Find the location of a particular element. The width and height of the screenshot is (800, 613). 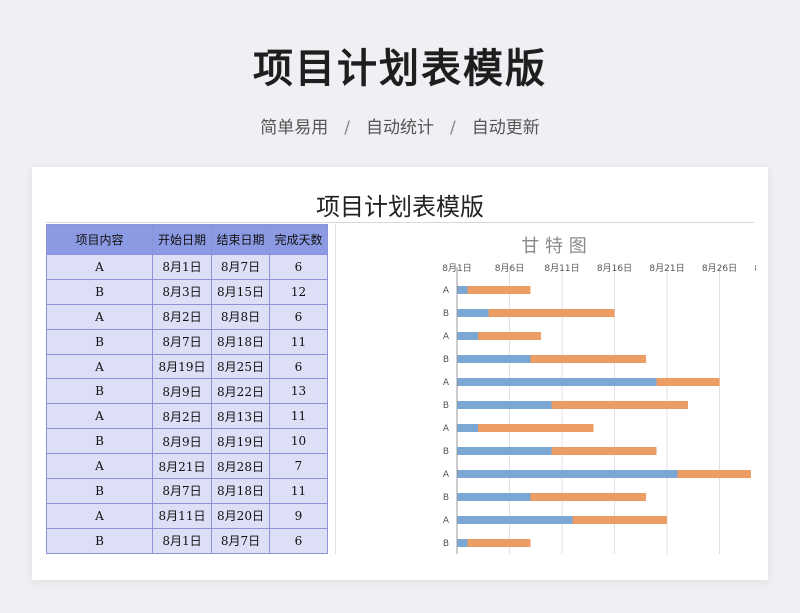

page-title: 项目计划表模版 is located at coordinates (400, 69).